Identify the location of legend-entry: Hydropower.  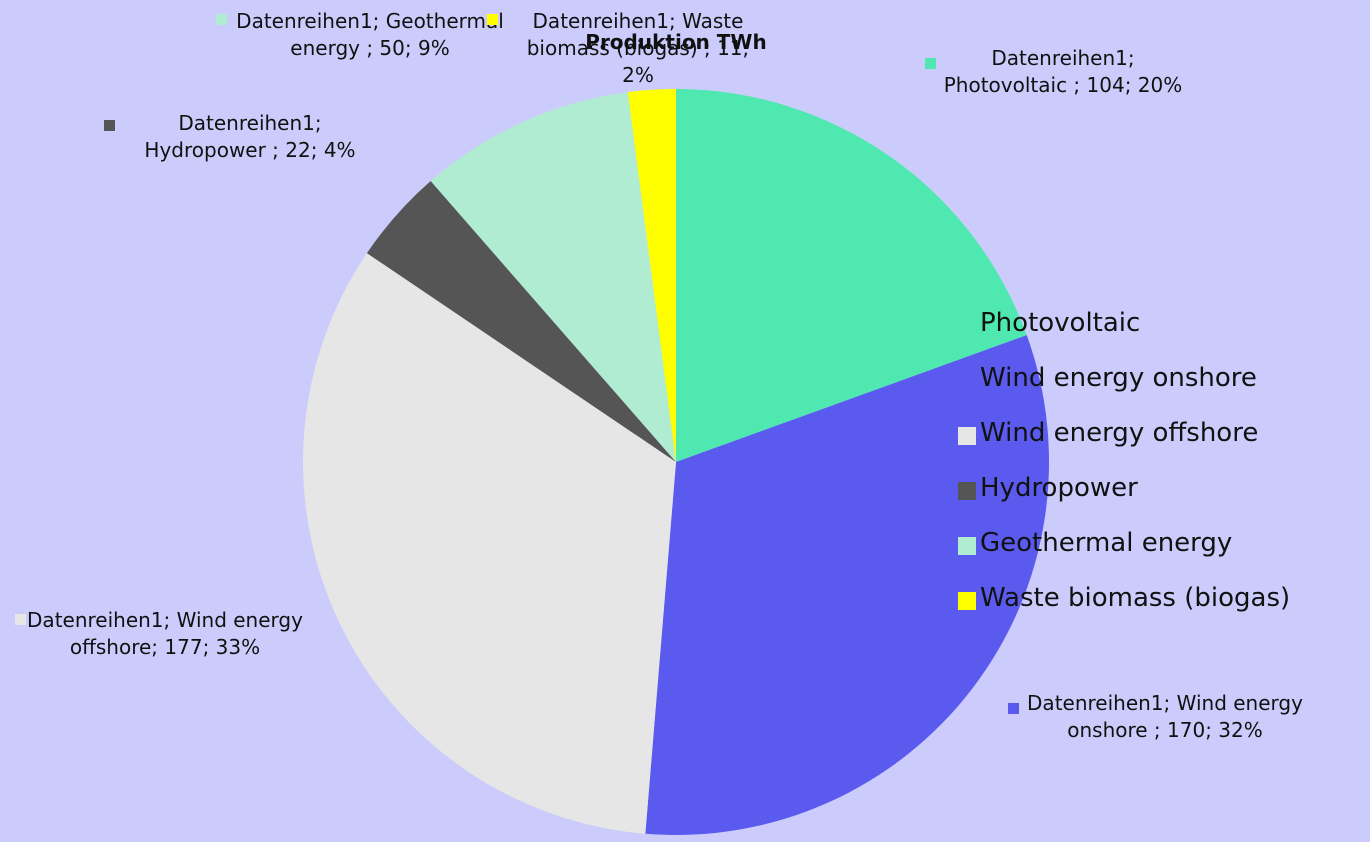
(1059, 488).